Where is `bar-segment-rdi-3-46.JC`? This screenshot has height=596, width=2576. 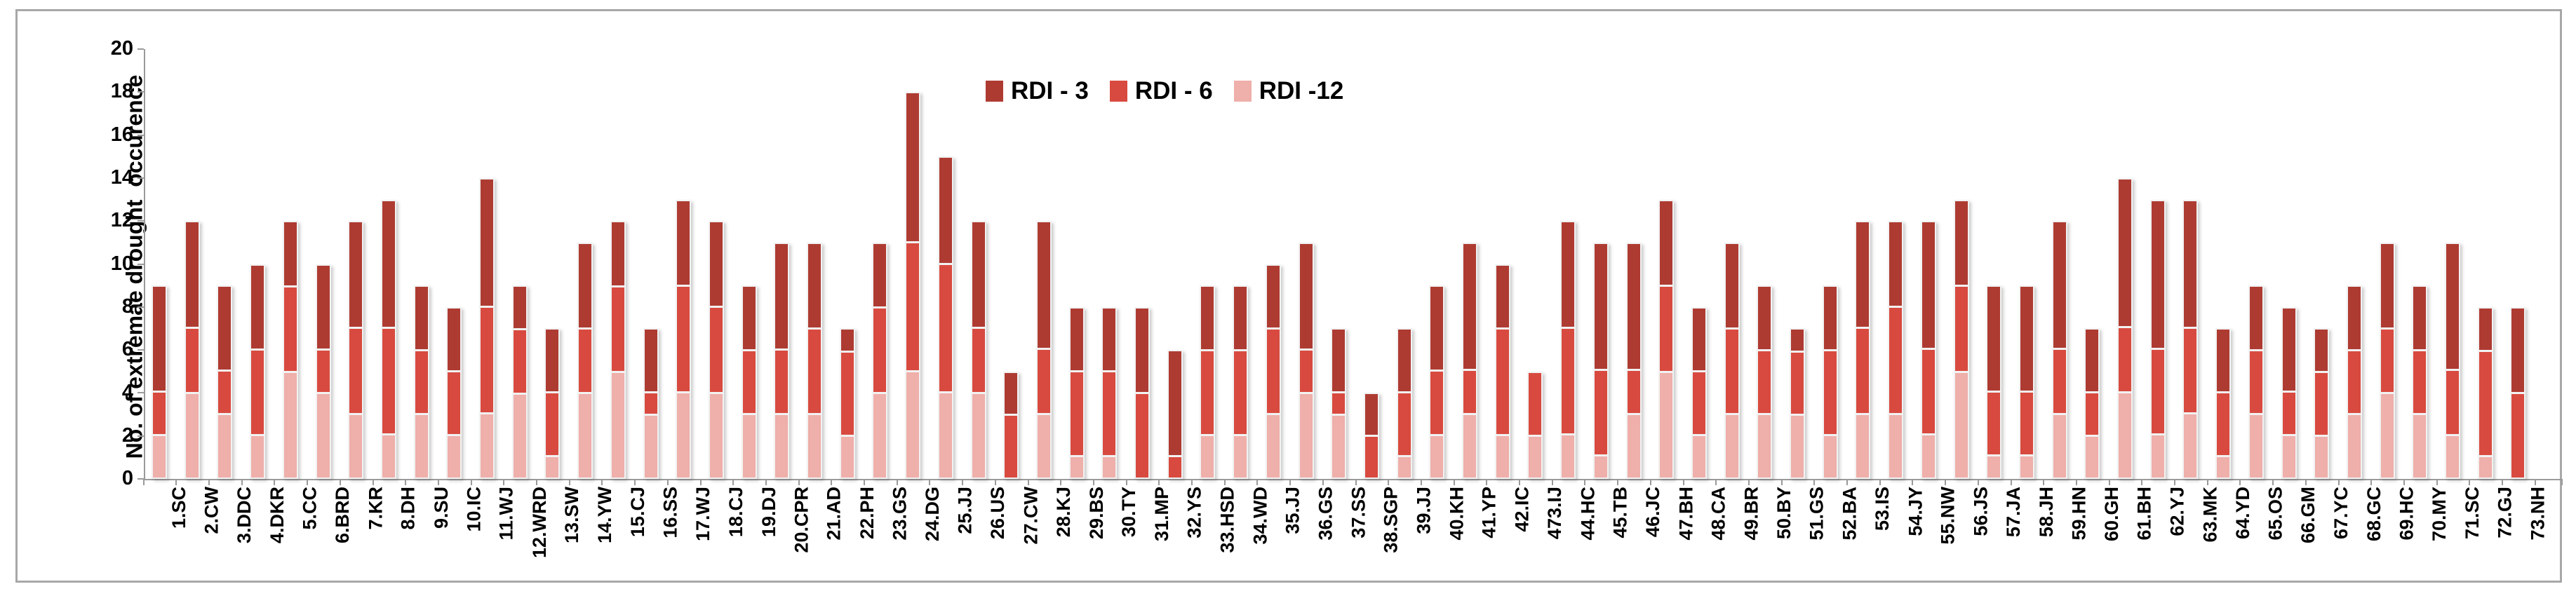
bar-segment-rdi-3-46.JC is located at coordinates (1633, 306).